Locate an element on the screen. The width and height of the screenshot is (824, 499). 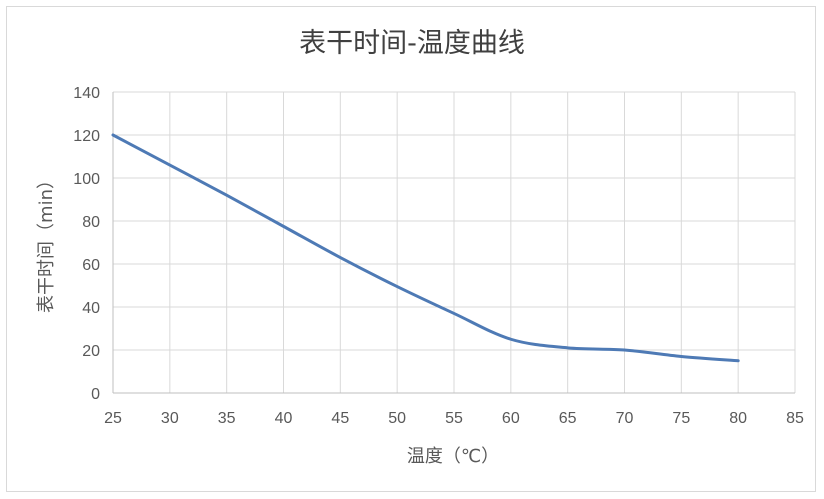
x-tick-label: 40 is located at coordinates (284, 418).